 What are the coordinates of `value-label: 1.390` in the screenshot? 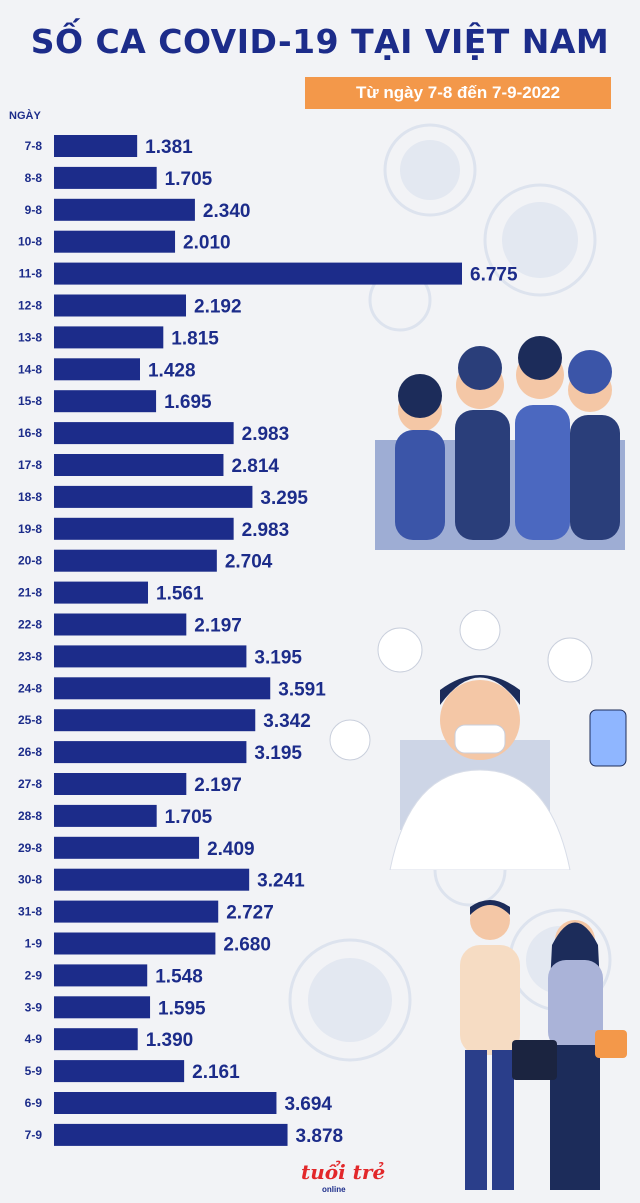 It's located at (170, 1040).